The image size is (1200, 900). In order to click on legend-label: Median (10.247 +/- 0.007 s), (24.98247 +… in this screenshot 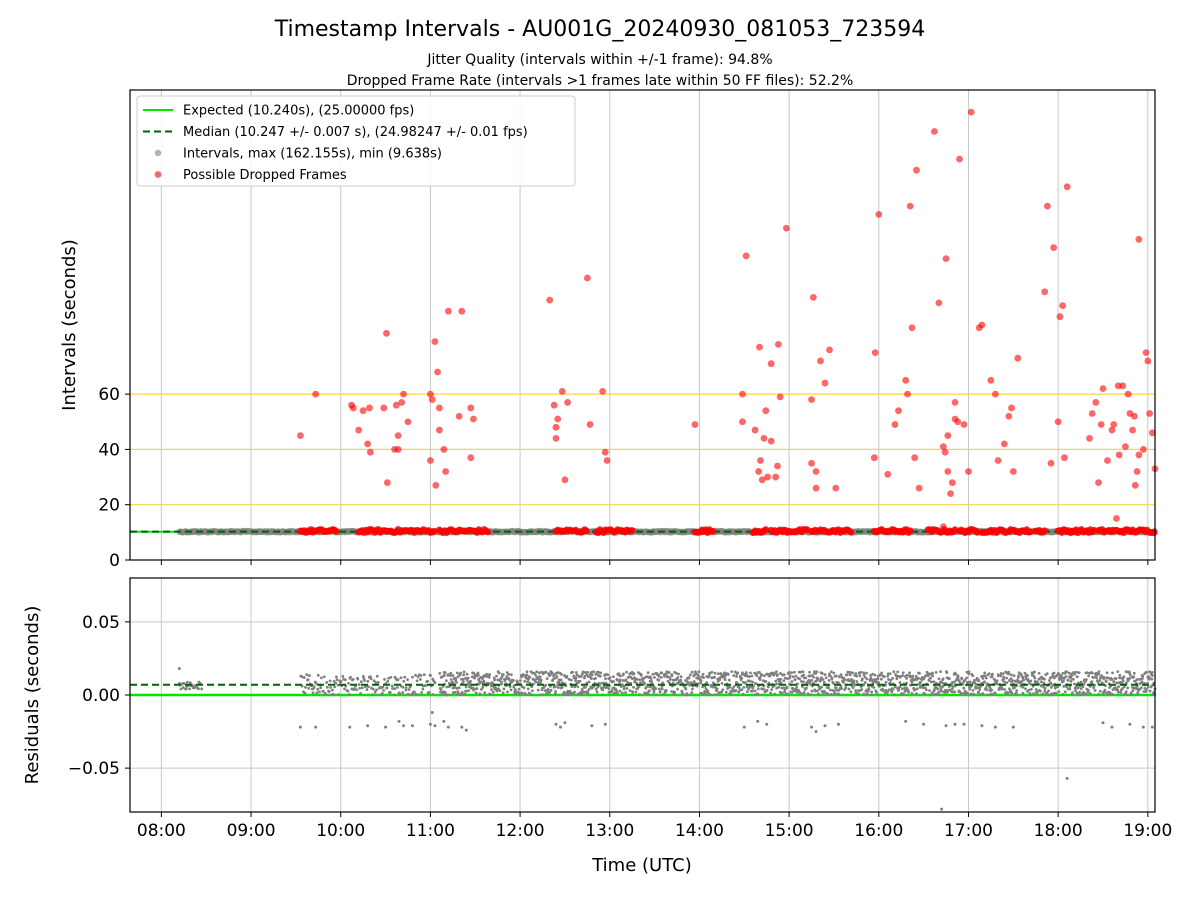, I will do `click(355, 132)`.